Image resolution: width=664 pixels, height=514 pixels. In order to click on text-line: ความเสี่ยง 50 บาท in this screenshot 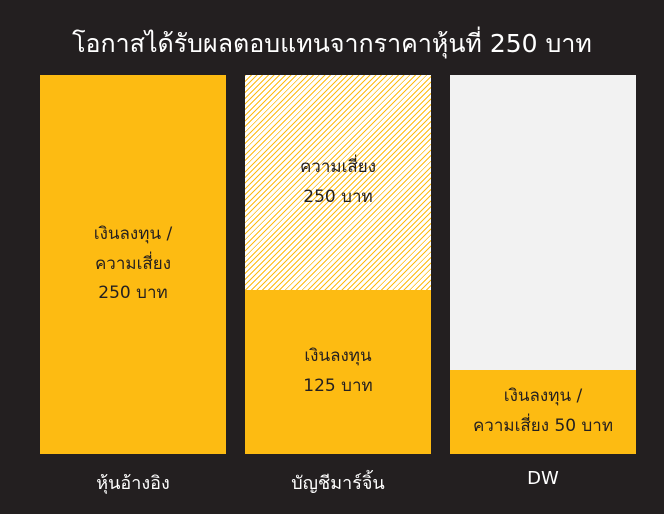, I will do `click(543, 426)`.